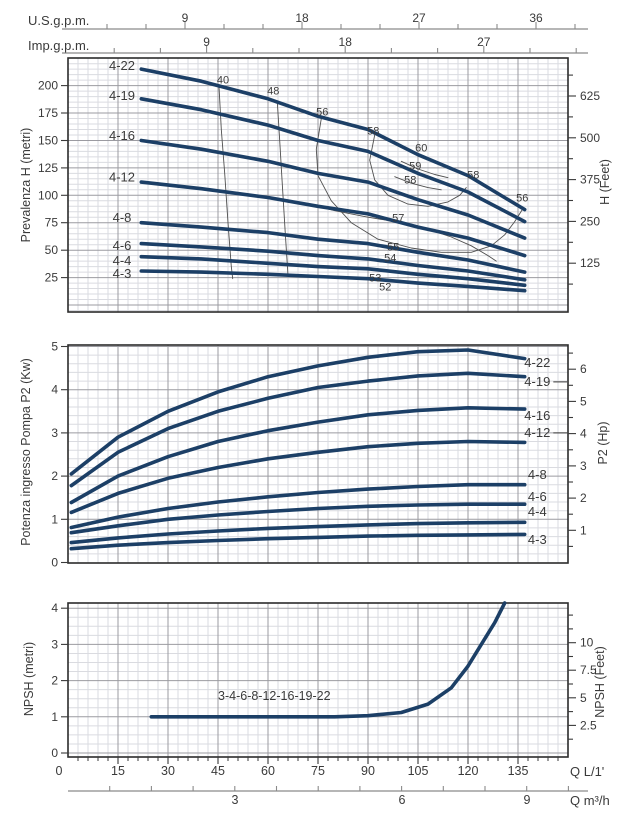  I want to click on npsh-m-tick-label: 1, so click(54, 717).